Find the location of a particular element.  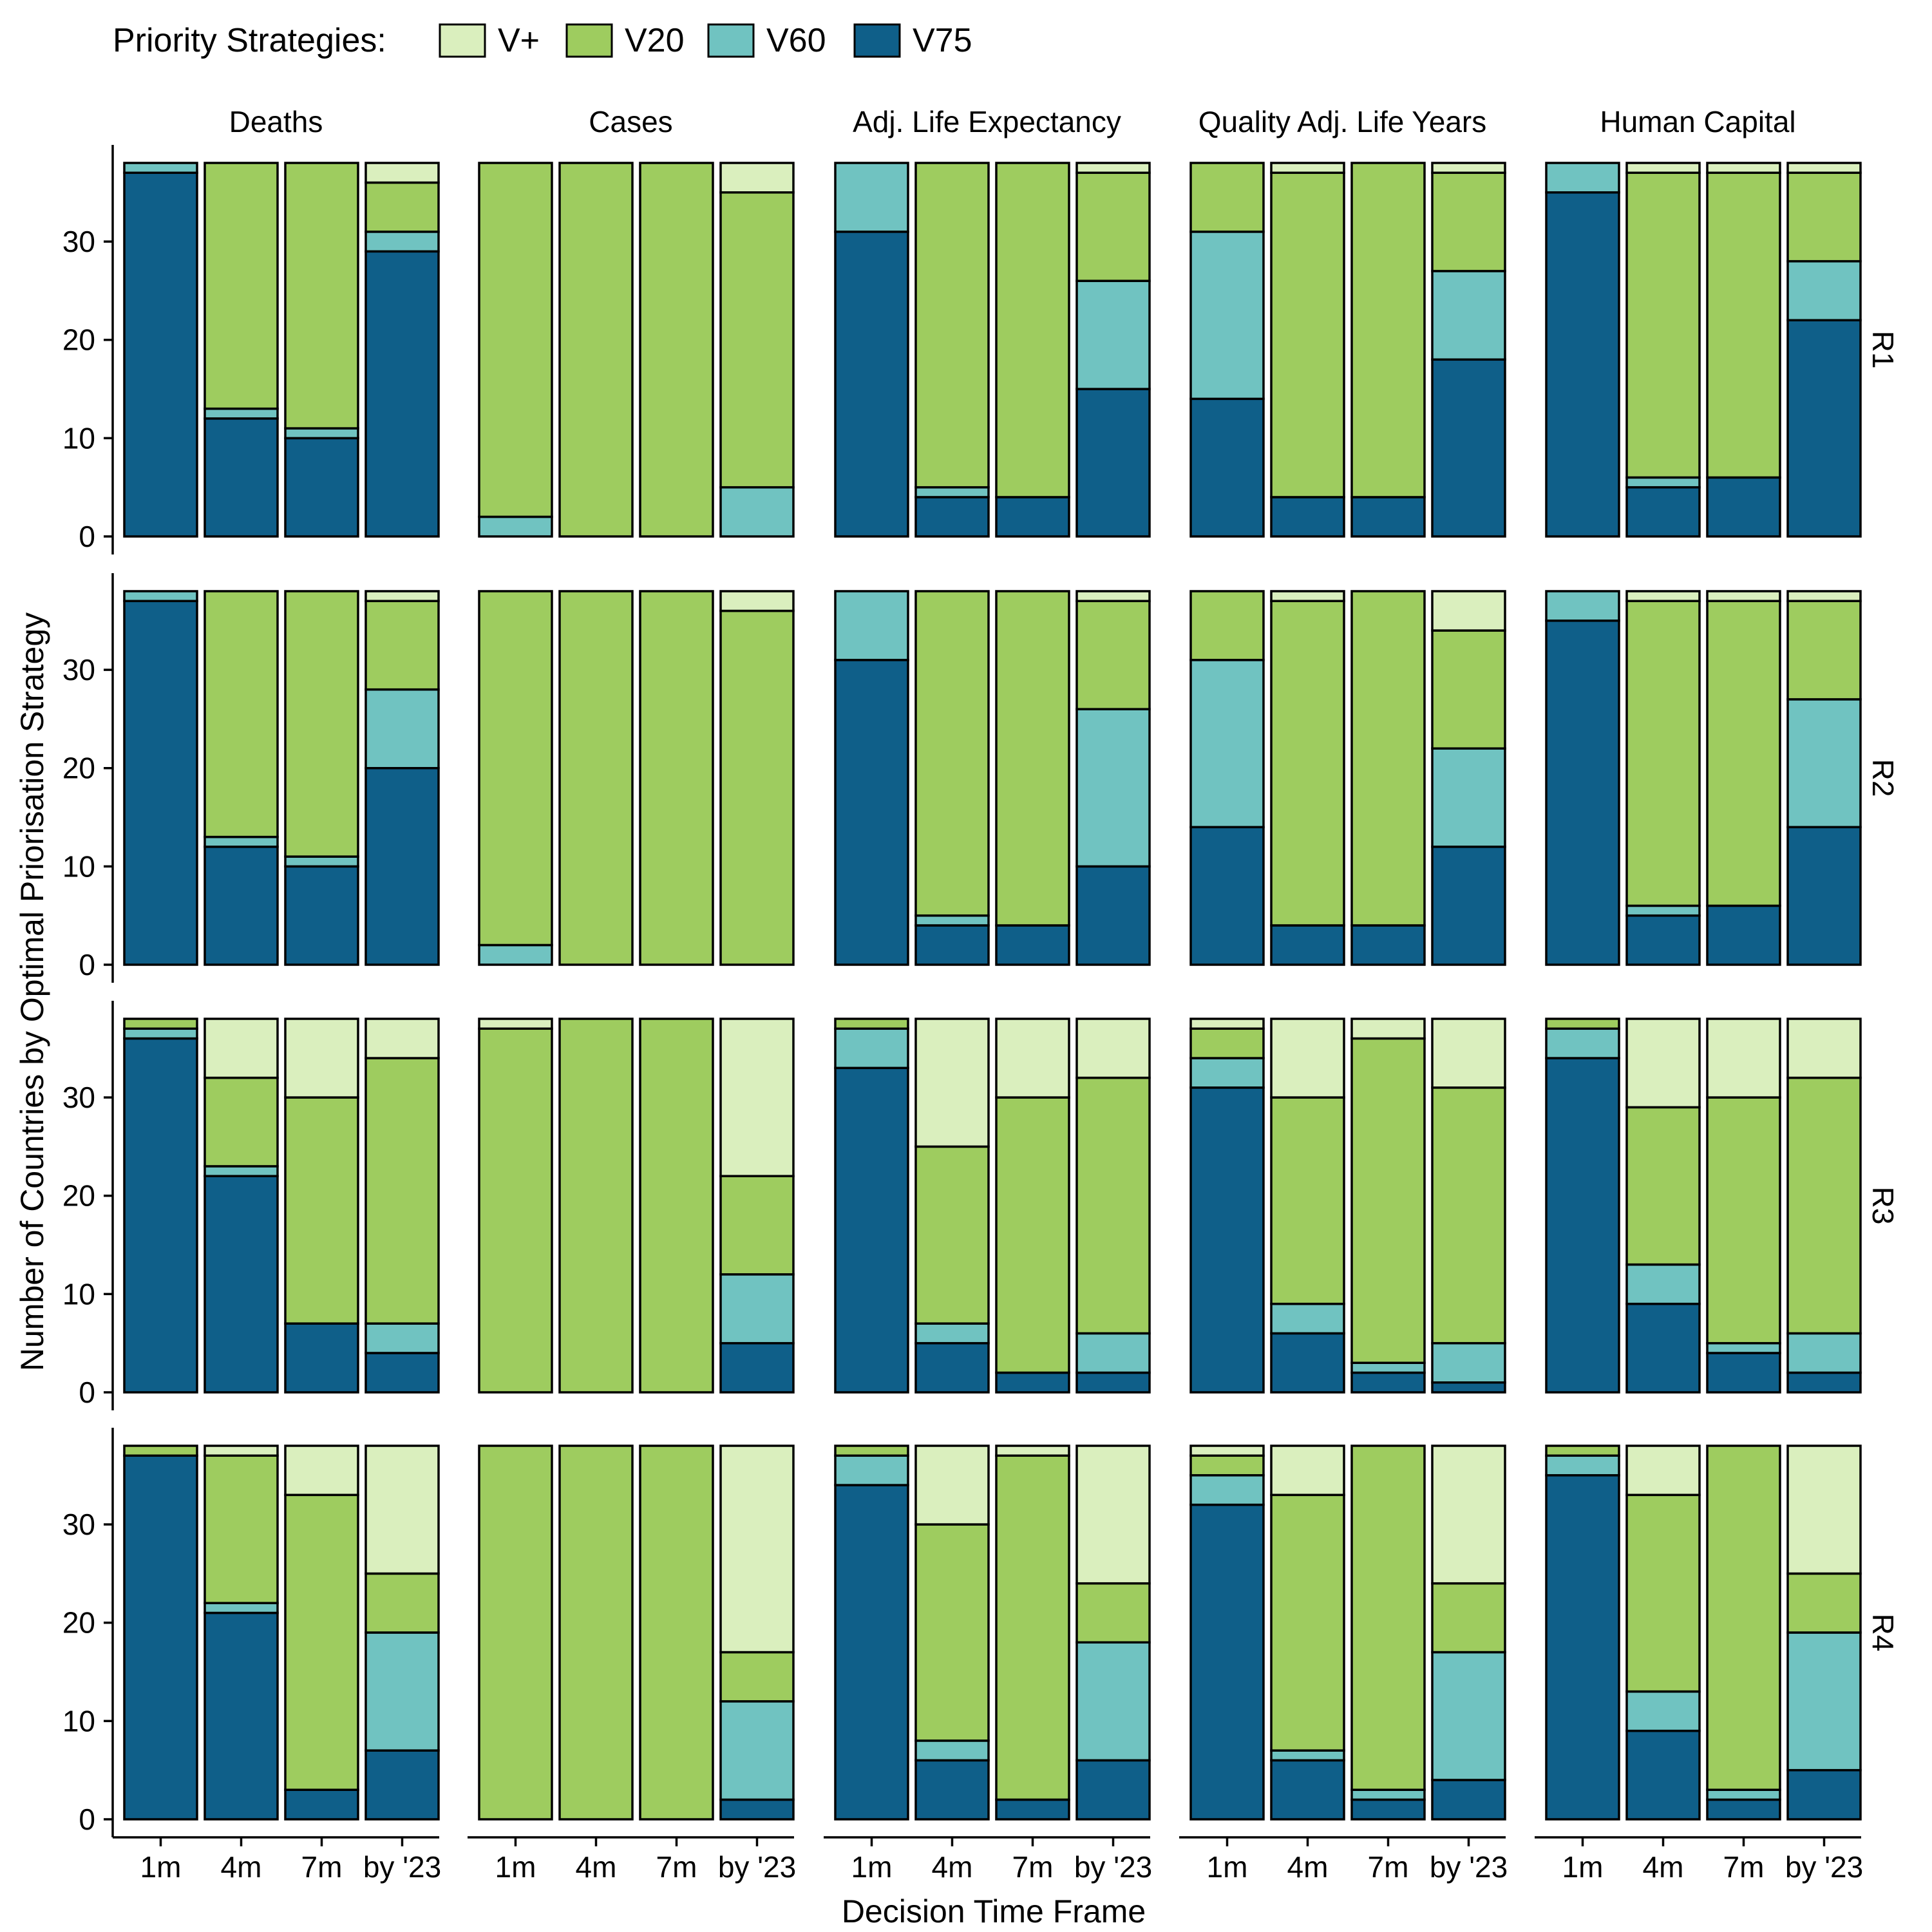

panel-r3-cases is located at coordinates (636, 1206).